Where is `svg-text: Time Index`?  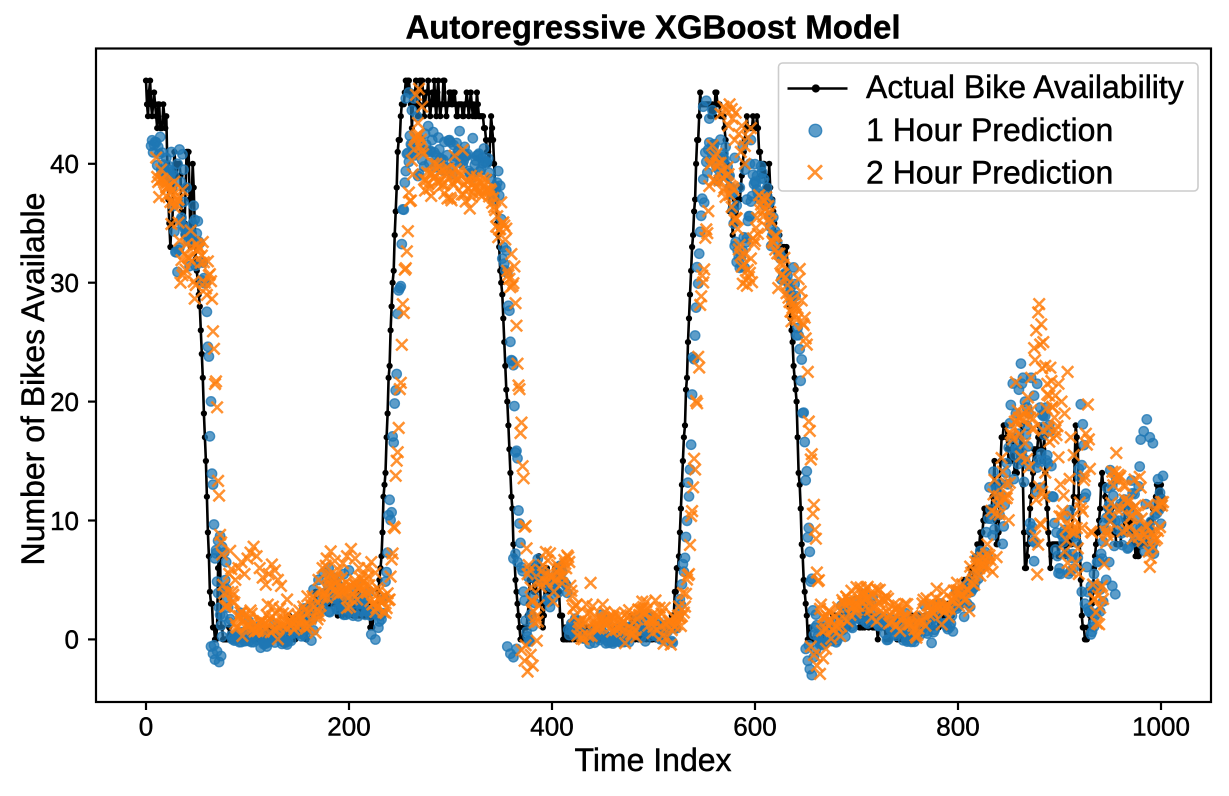 svg-text: Time Index is located at coordinates (652, 760).